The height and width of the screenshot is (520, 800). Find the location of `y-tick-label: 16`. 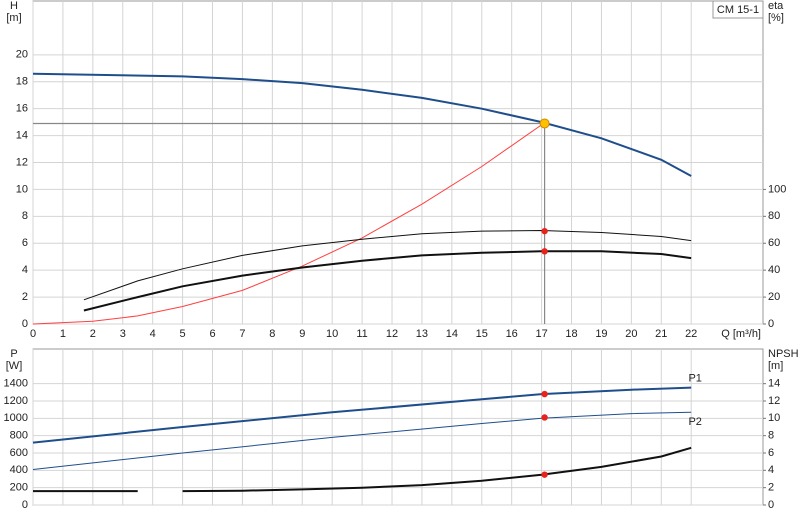

y-tick-label: 16 is located at coordinates (22, 109).